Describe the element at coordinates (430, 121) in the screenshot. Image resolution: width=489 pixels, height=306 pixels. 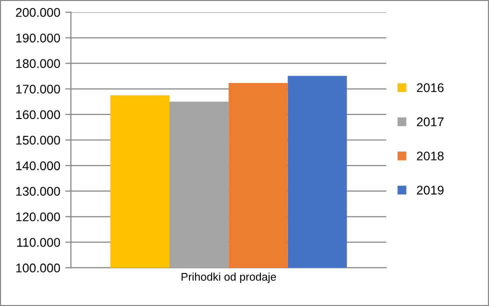
I see `legend-label: 2017` at that location.